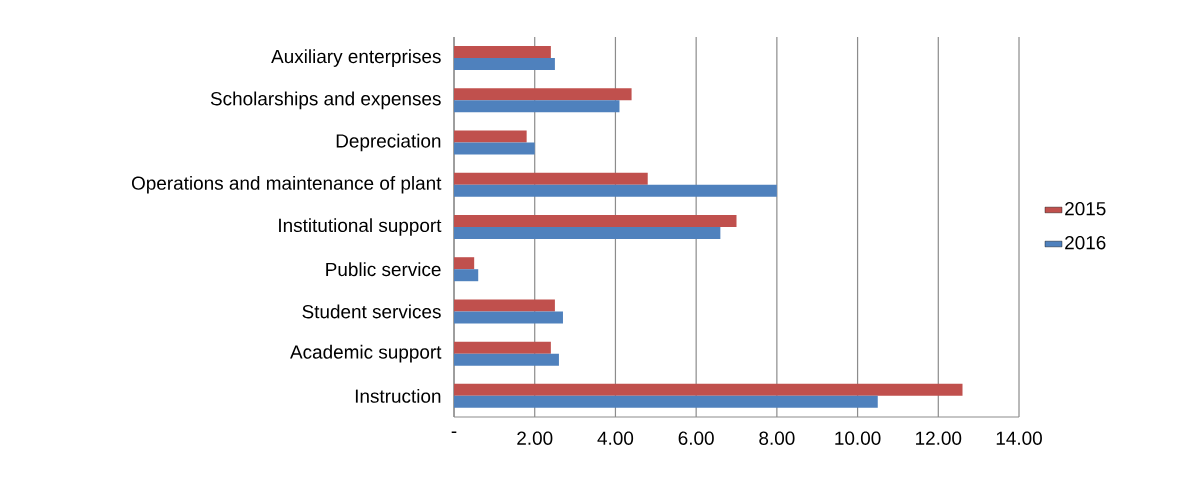  I want to click on x-tick-label: 12.00, so click(939, 438).